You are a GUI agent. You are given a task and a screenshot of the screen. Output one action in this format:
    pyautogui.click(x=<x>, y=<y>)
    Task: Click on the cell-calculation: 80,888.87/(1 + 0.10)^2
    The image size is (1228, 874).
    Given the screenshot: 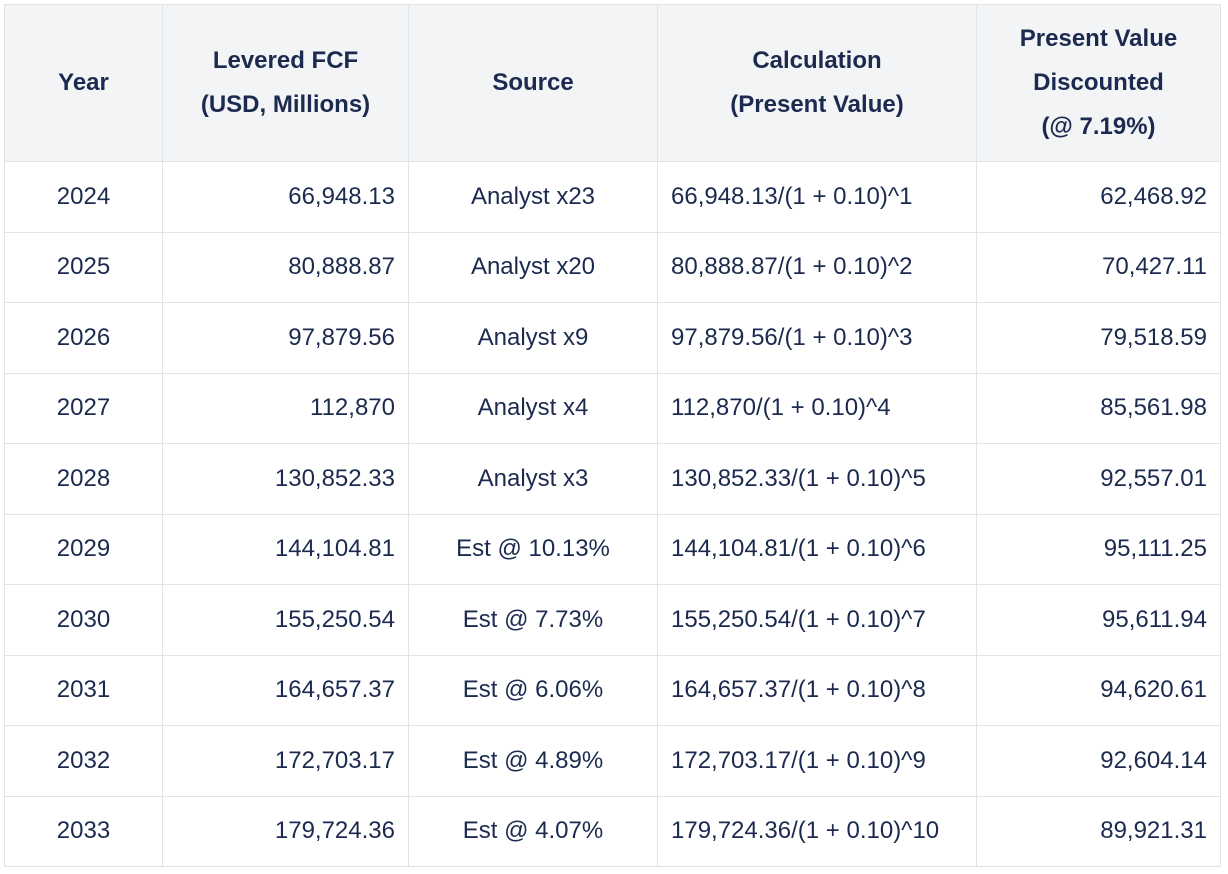 What is the action you would take?
    pyautogui.click(x=817, y=267)
    